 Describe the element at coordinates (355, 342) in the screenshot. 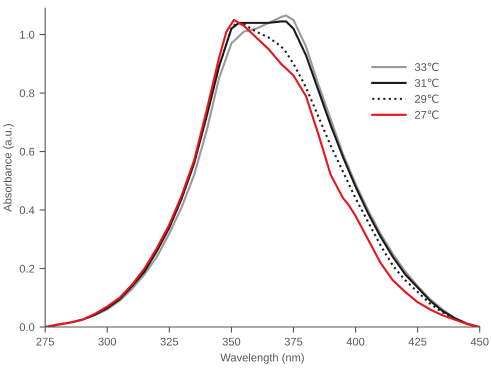

I see `x-tick-label: 400` at that location.